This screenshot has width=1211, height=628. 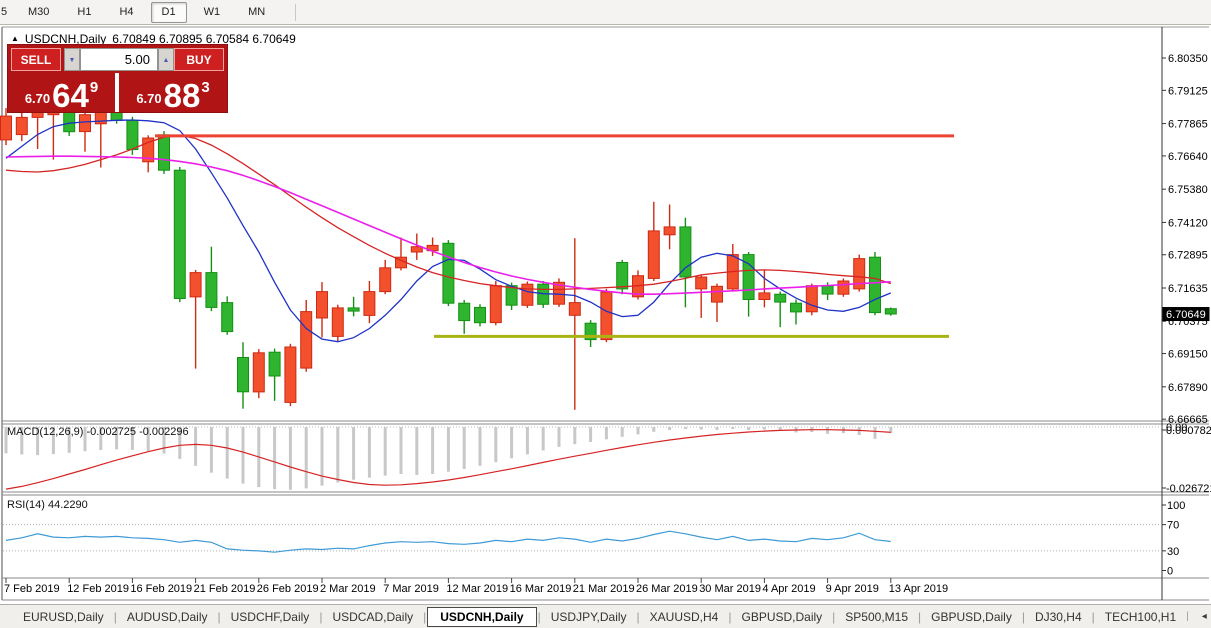 I want to click on price-axis-label: 6.76640, so click(x=1188, y=157).